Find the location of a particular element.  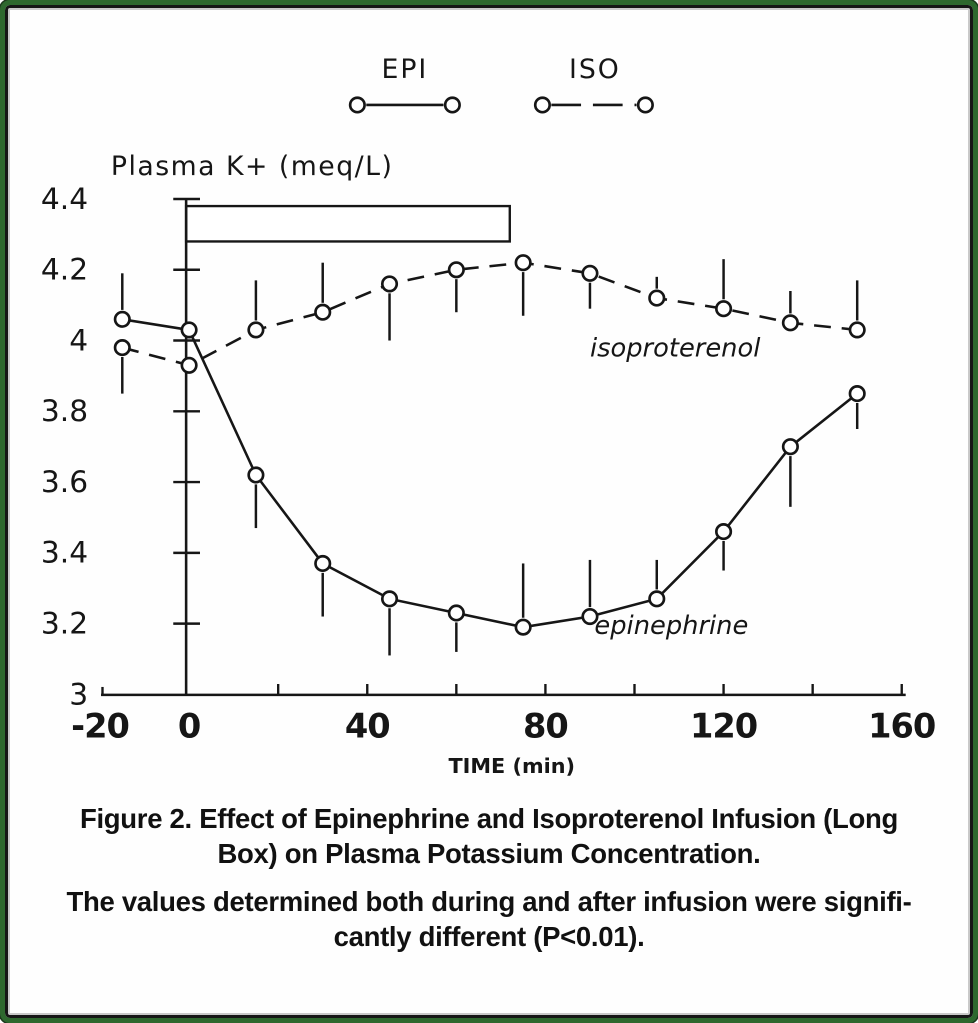

y-tick-label: 3.8 is located at coordinates (64, 411).